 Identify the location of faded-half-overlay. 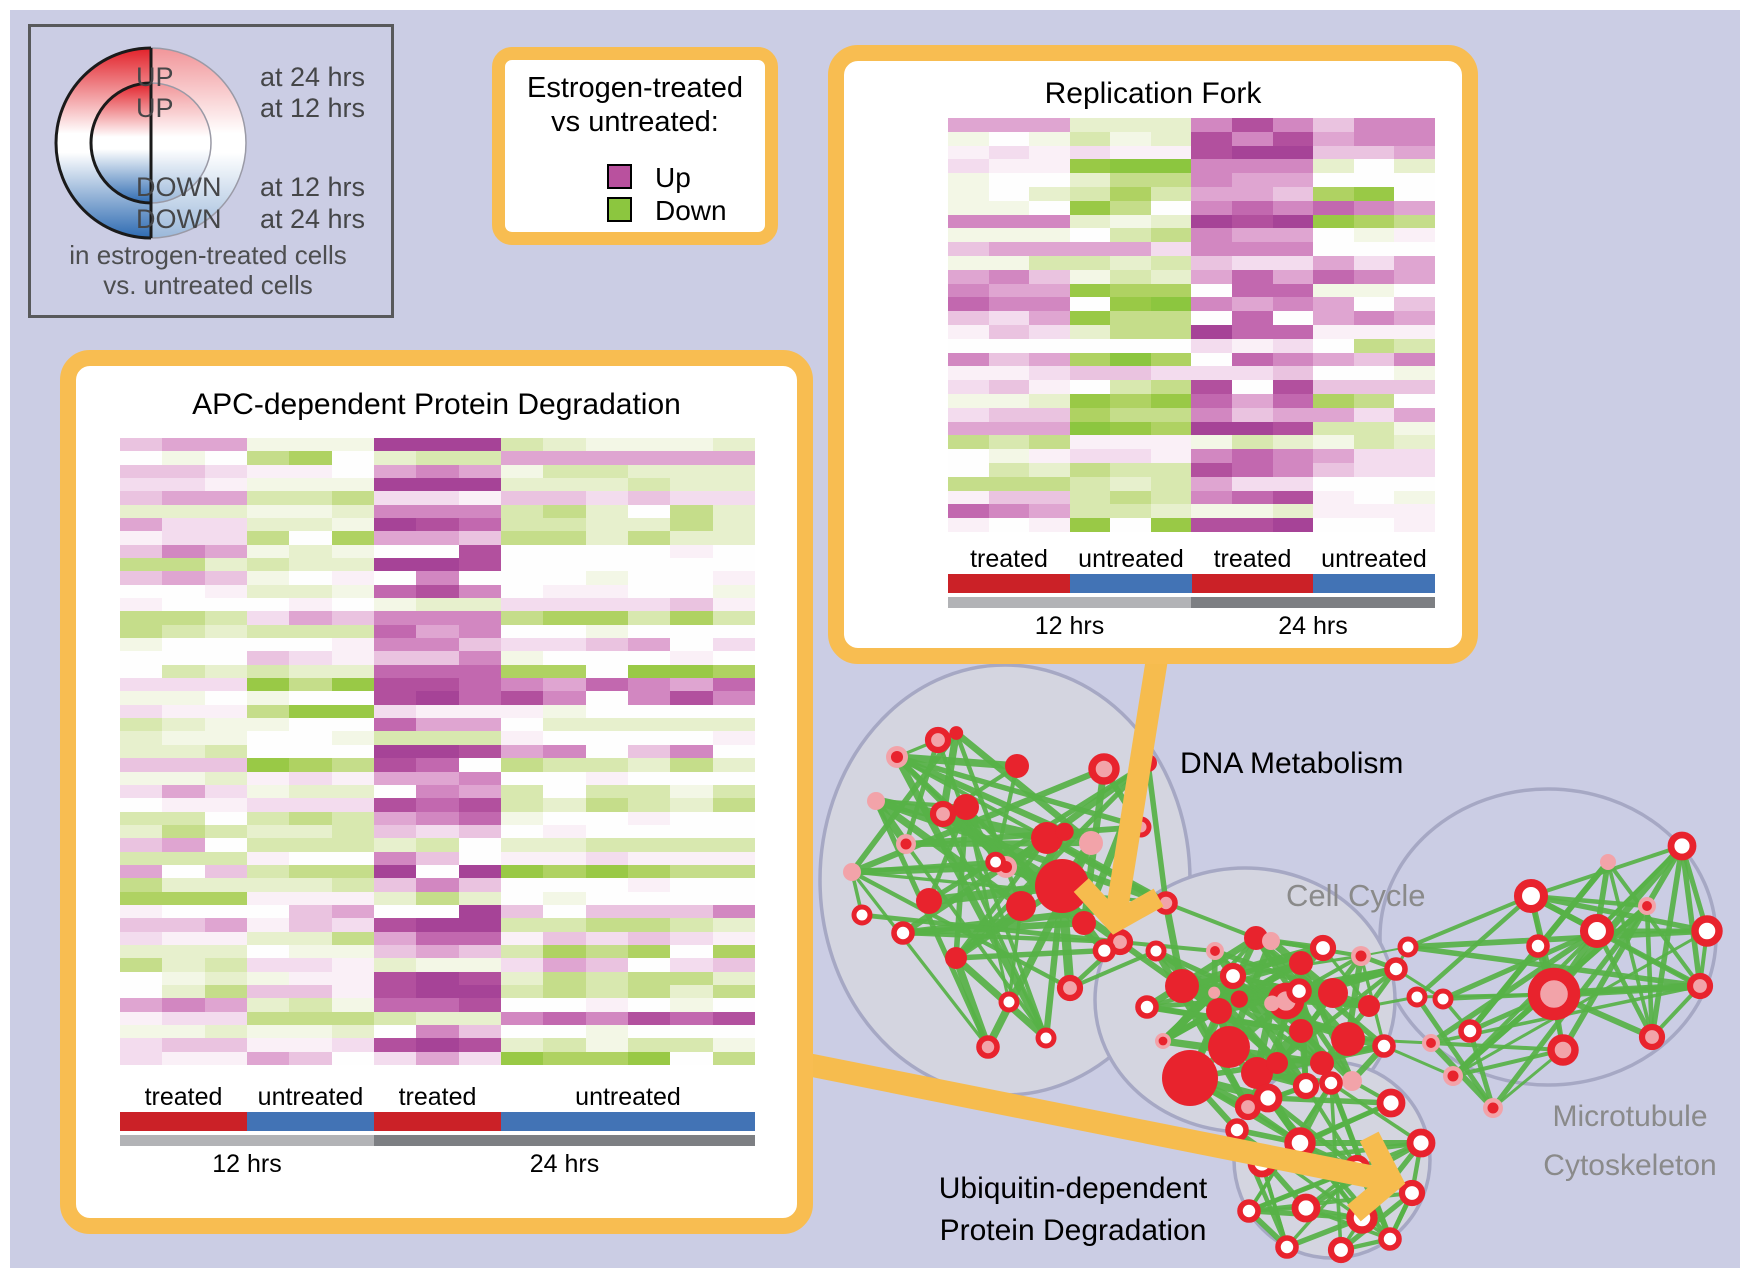
(198, 143).